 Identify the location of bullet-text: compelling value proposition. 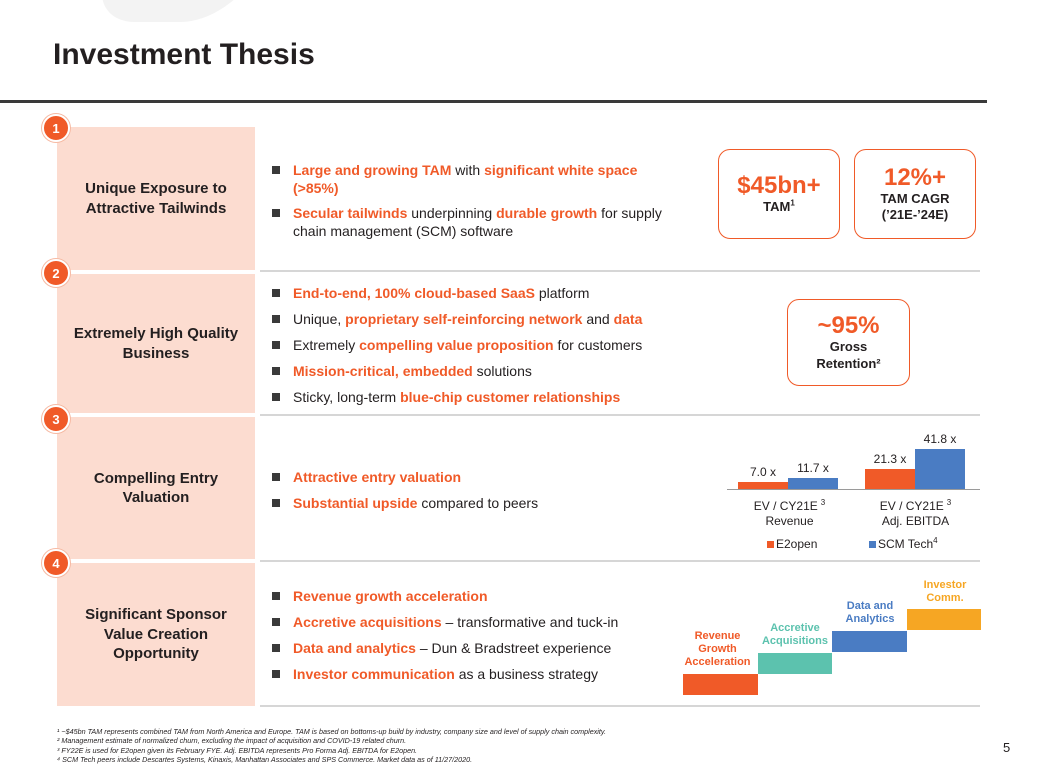
(456, 345).